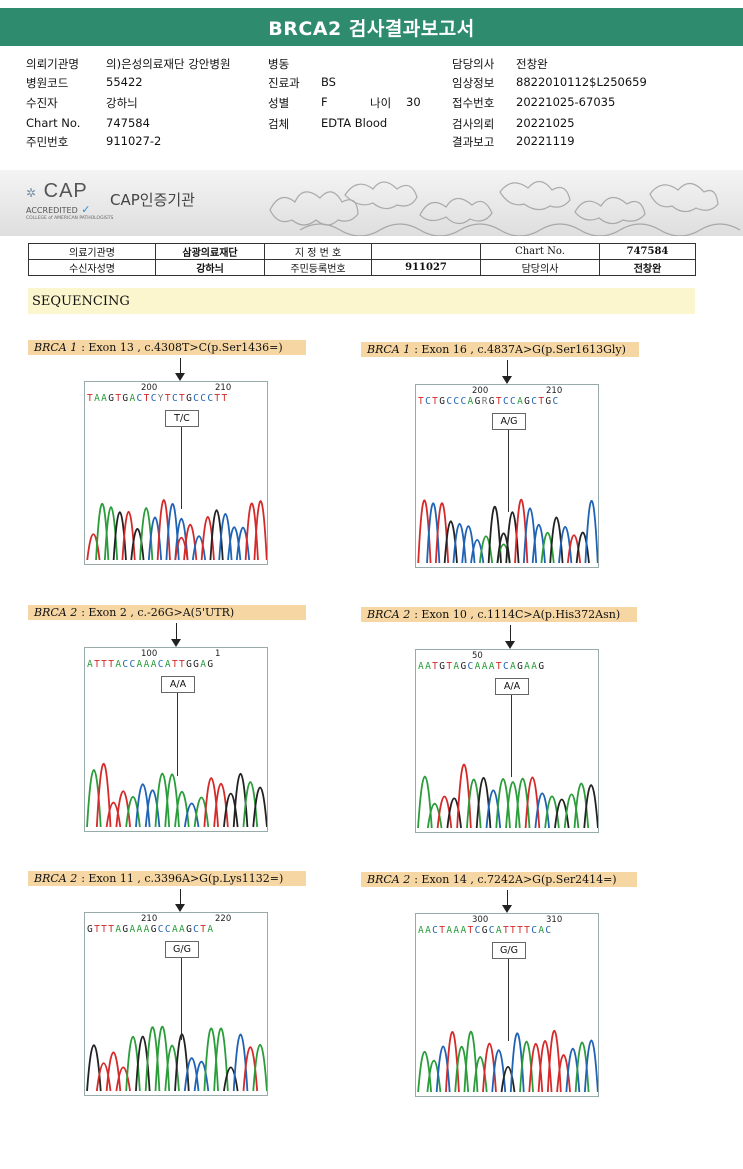 Image resolution: width=743 pixels, height=1169 pixels. Describe the element at coordinates (176, 1004) in the screenshot. I see `chromatogram: 210 220 GTTTAGAAAGCCAAGCTA G/G` at that location.